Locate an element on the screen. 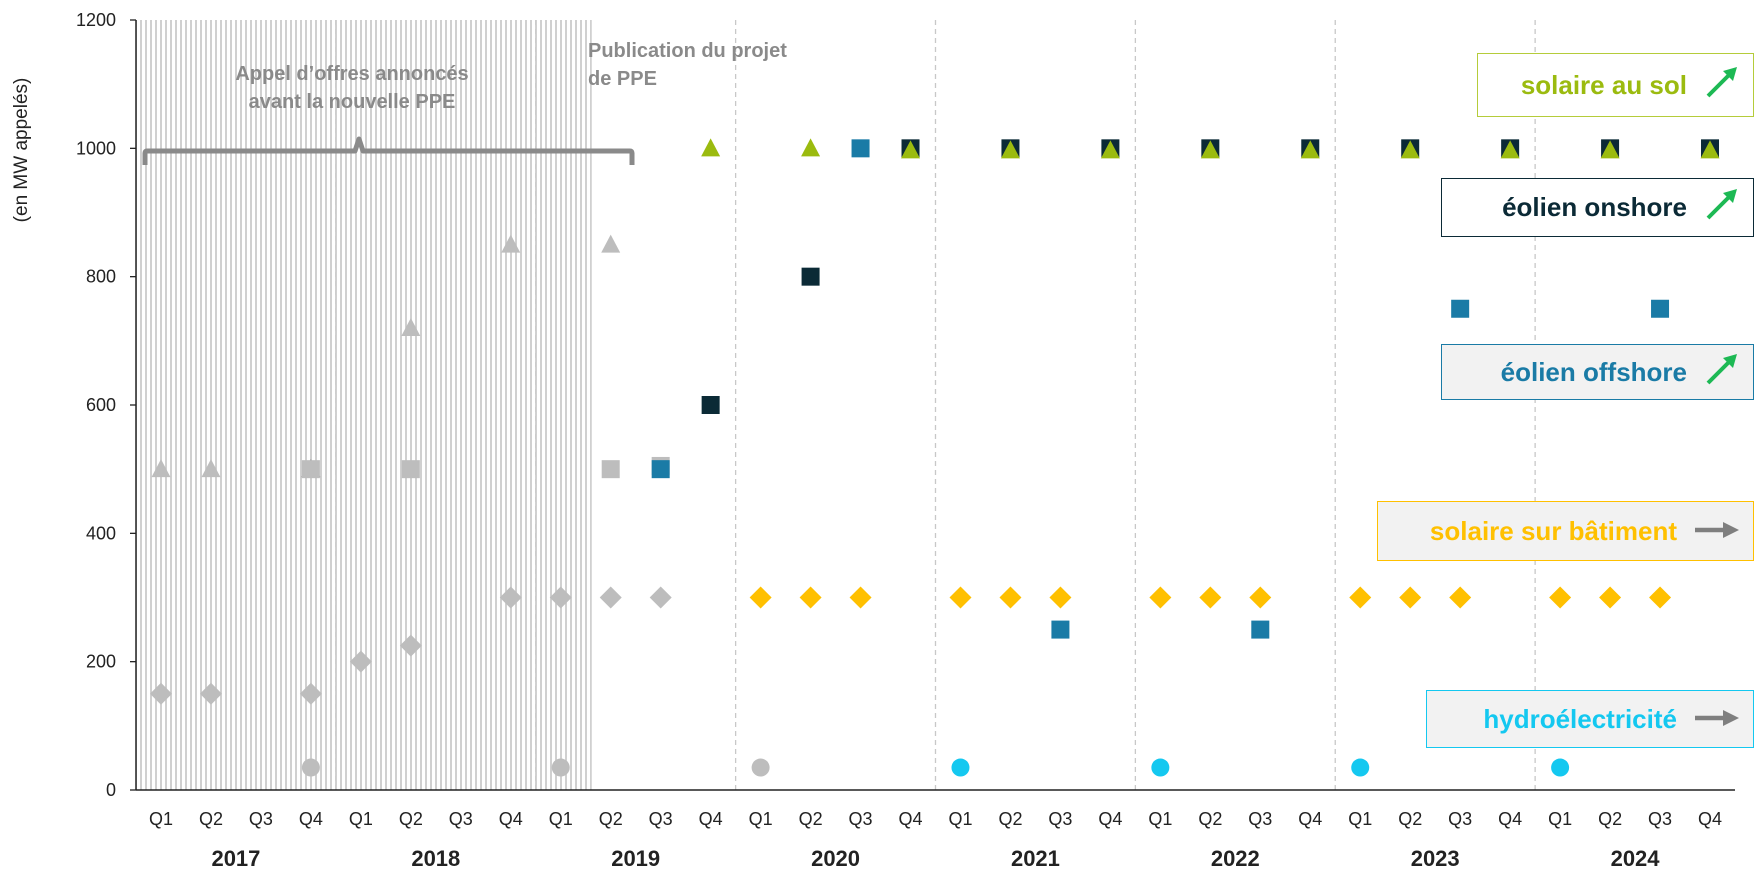  legend-label: solaire sur bâtiment is located at coordinates (1553, 530).